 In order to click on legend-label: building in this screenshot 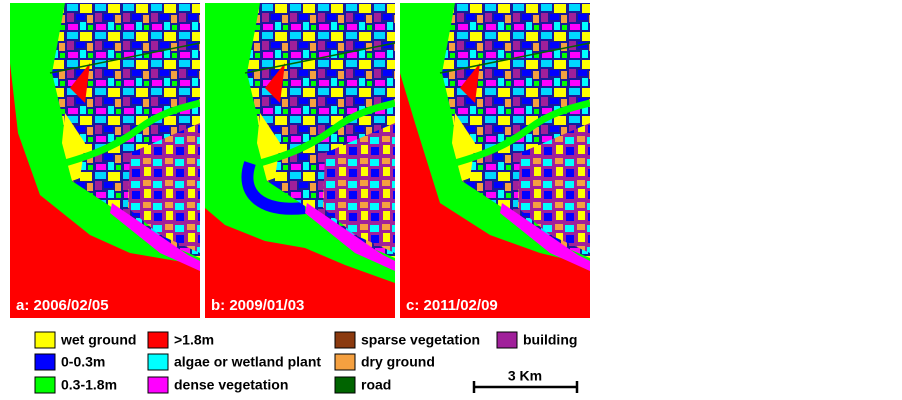, I will do `click(550, 340)`.